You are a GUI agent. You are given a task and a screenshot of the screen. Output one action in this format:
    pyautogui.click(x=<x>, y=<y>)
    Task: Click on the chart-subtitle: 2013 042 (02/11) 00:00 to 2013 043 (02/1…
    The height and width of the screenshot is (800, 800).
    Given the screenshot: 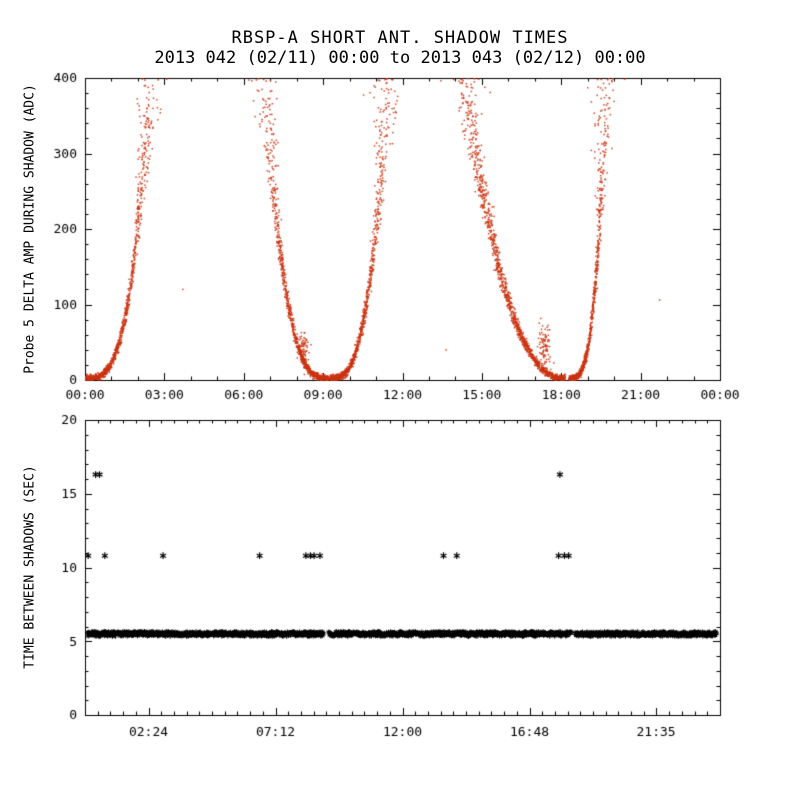 What is the action you would take?
    pyautogui.click(x=400, y=58)
    